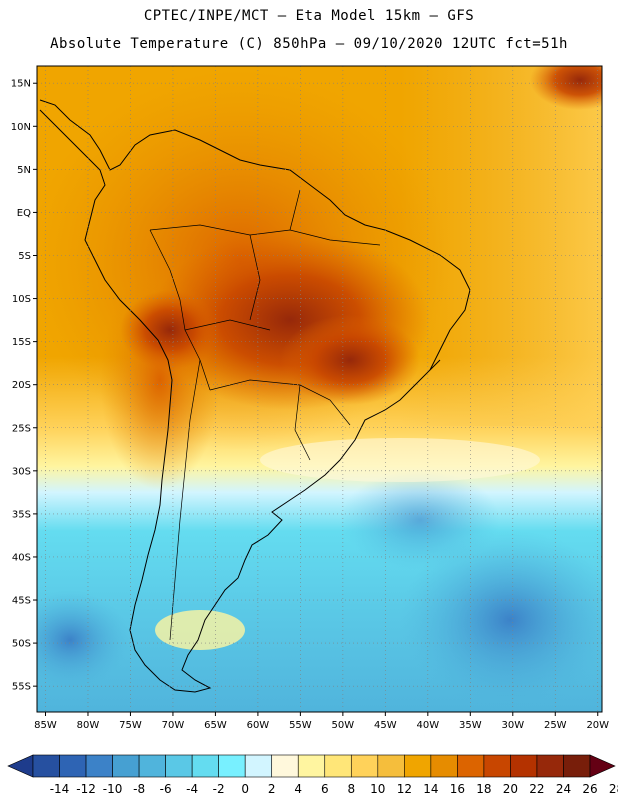 Image resolution: width=618 pixels, height=800 pixels. Describe the element at coordinates (21, 644) in the screenshot. I see `lat-label: 50S` at that location.